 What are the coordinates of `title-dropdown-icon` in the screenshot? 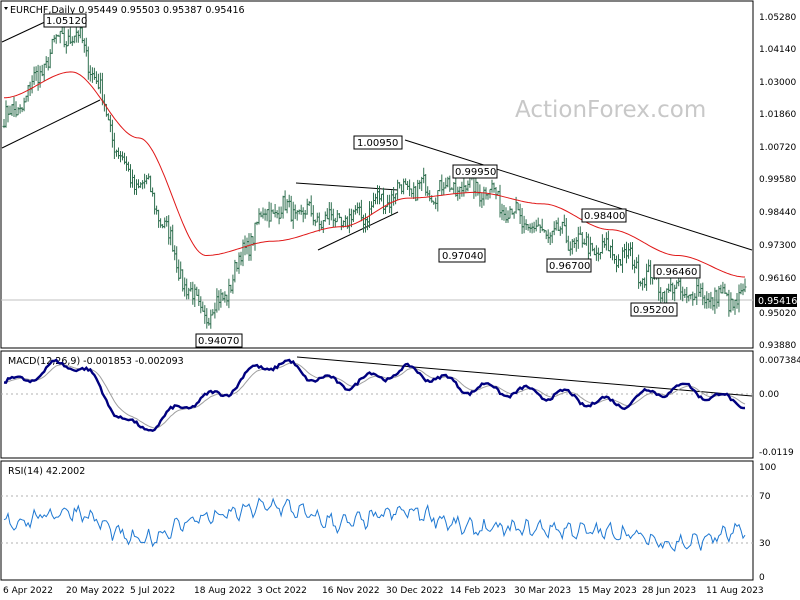 It's located at (6, 8).